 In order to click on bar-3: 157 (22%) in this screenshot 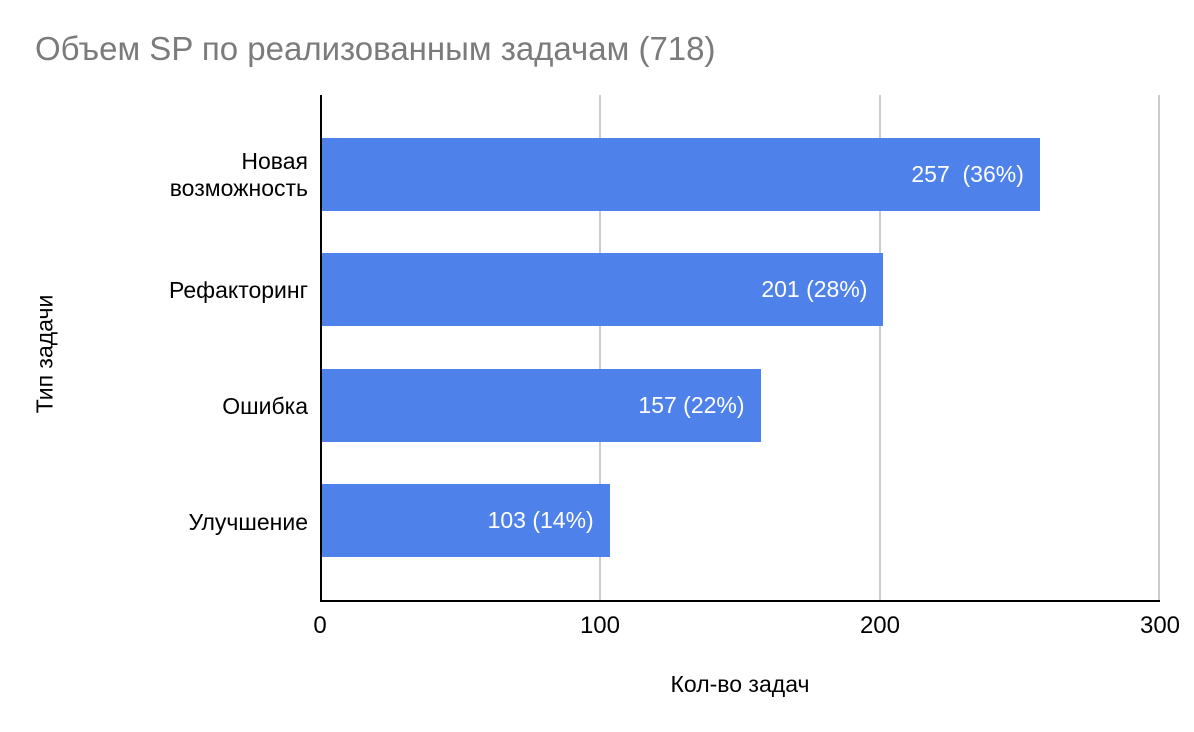, I will do `click(541, 405)`.